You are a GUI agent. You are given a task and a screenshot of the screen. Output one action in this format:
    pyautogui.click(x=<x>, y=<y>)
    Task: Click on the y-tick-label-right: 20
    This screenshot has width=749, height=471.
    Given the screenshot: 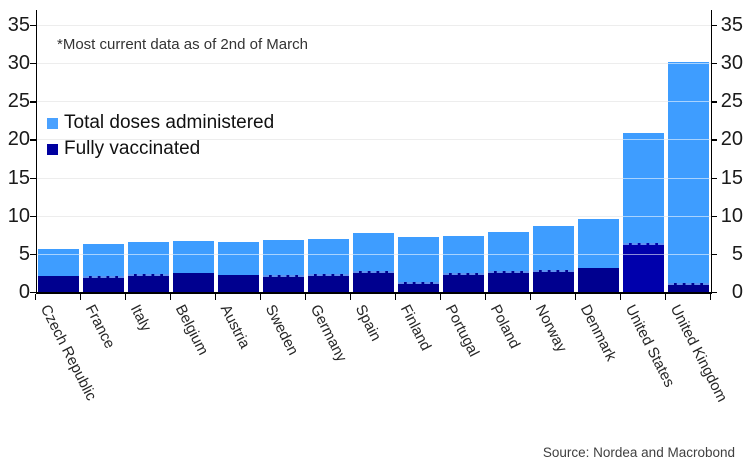 What is the action you would take?
    pyautogui.click(x=731, y=139)
    